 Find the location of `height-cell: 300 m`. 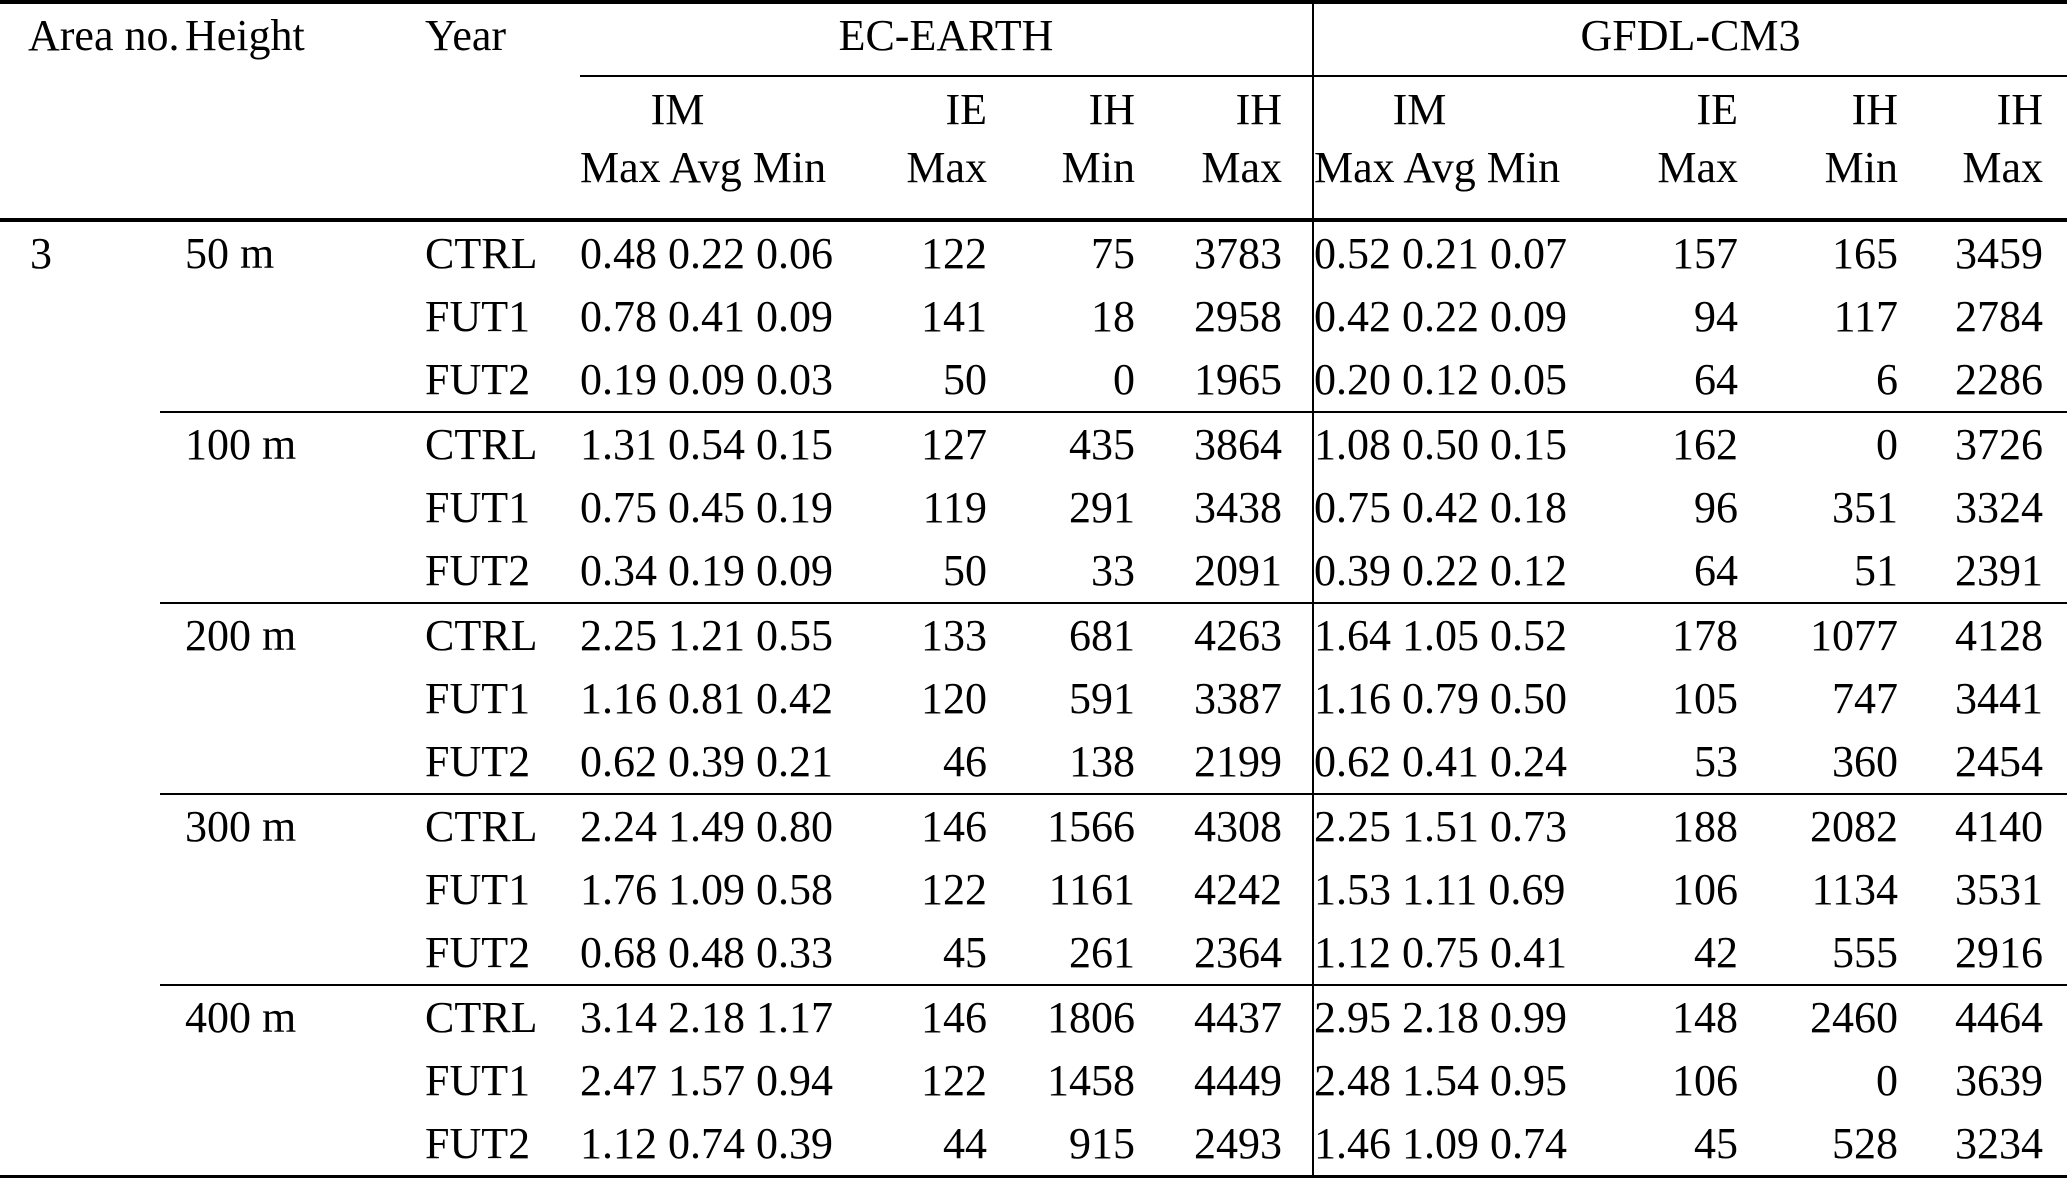

height-cell: 300 m is located at coordinates (282, 889).